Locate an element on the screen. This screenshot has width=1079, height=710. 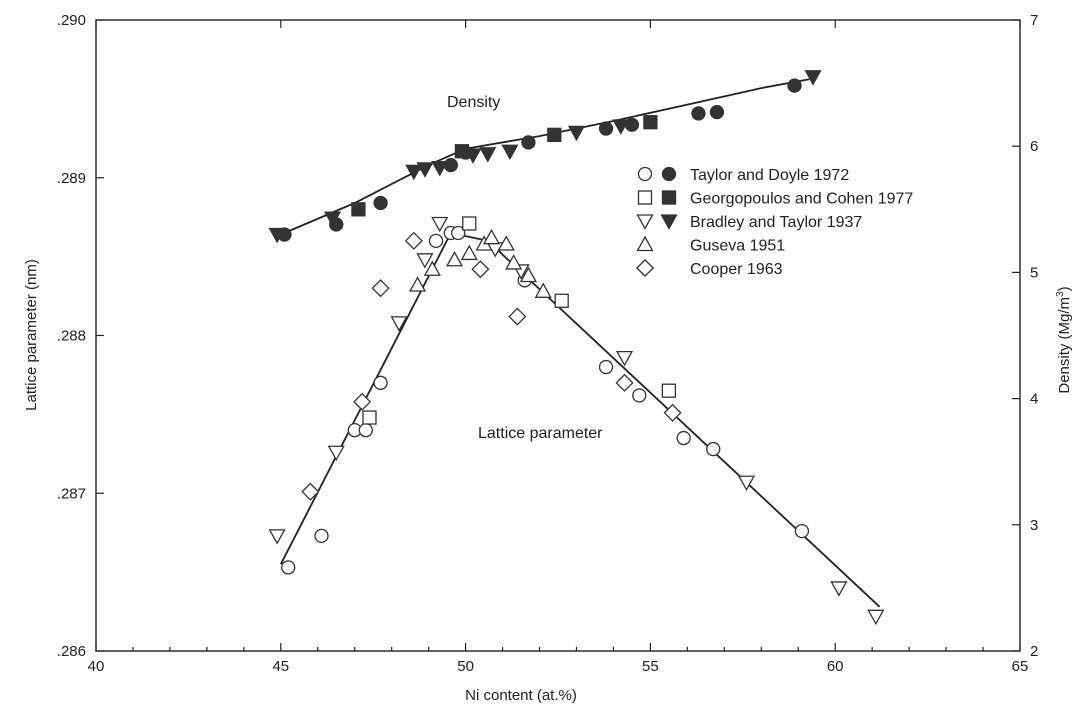
legend-open-triangle-down-icon is located at coordinates (645, 222).